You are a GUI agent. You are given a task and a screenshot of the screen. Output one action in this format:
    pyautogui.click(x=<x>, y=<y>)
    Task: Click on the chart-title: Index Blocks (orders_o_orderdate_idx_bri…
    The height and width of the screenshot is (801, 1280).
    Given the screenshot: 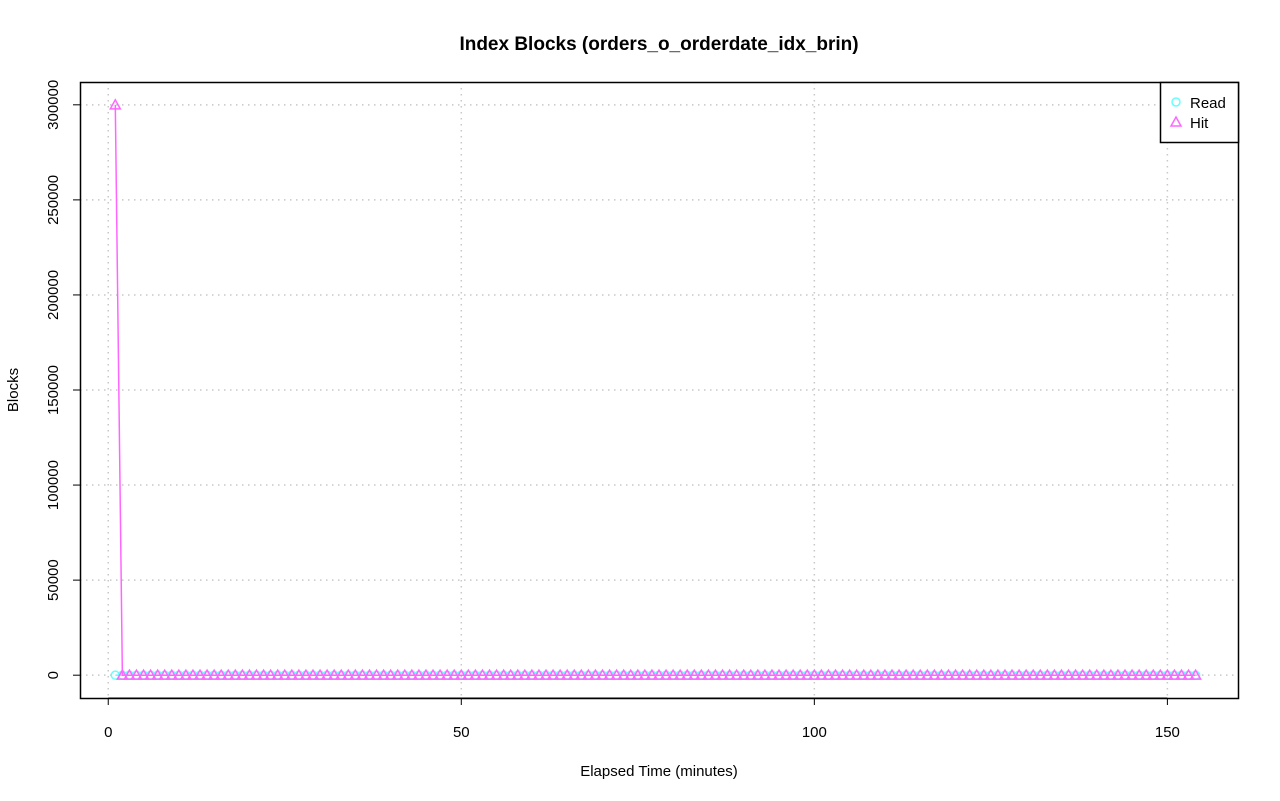 What is the action you would take?
    pyautogui.click(x=658, y=44)
    